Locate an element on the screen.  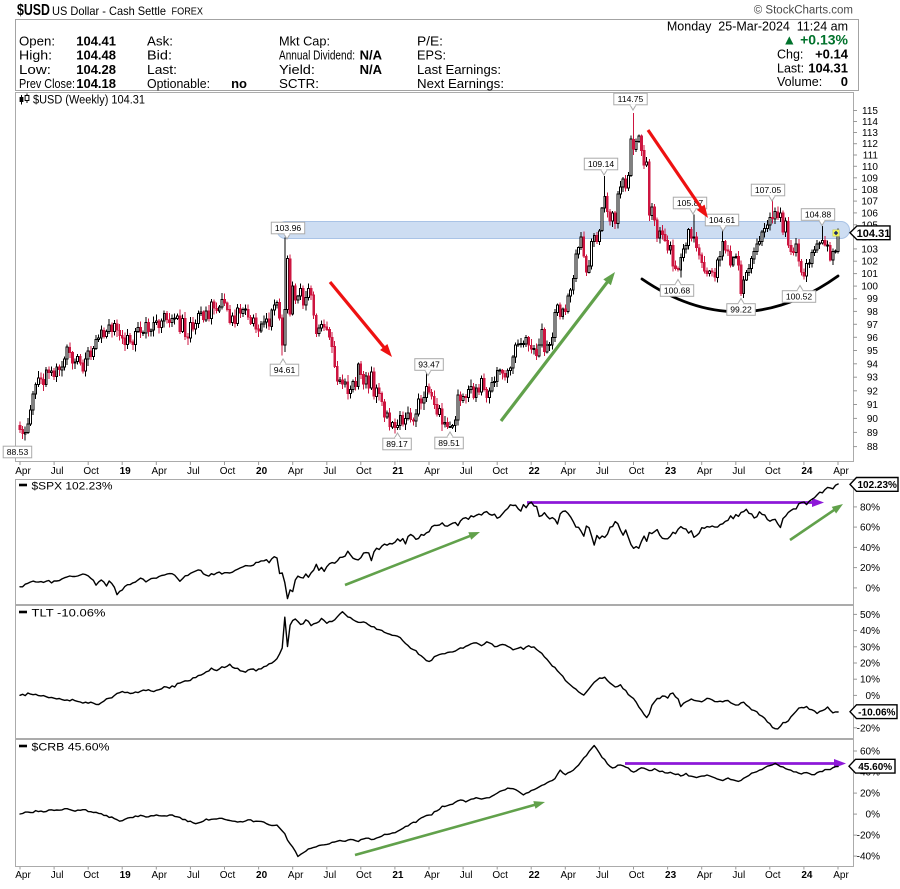
svg-text: $CRB 45.60% is located at coordinates (71, 748).